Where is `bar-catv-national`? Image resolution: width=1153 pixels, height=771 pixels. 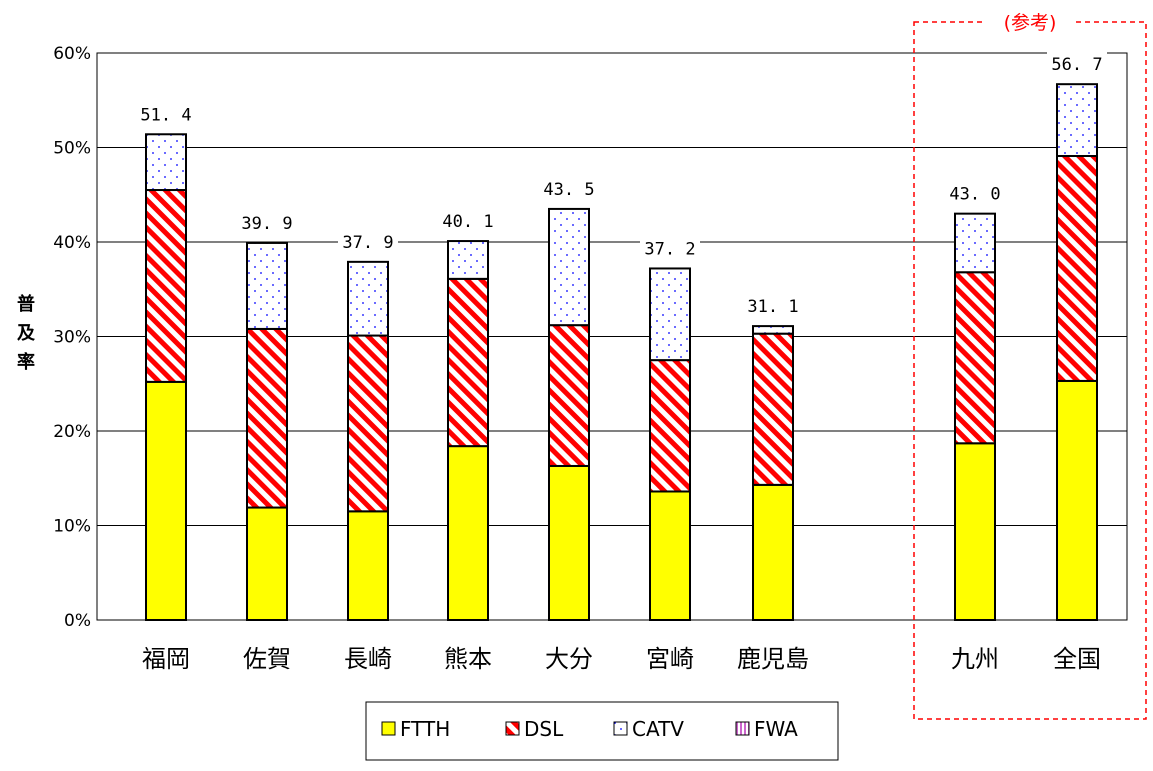
bar-catv-national is located at coordinates (1077, 120).